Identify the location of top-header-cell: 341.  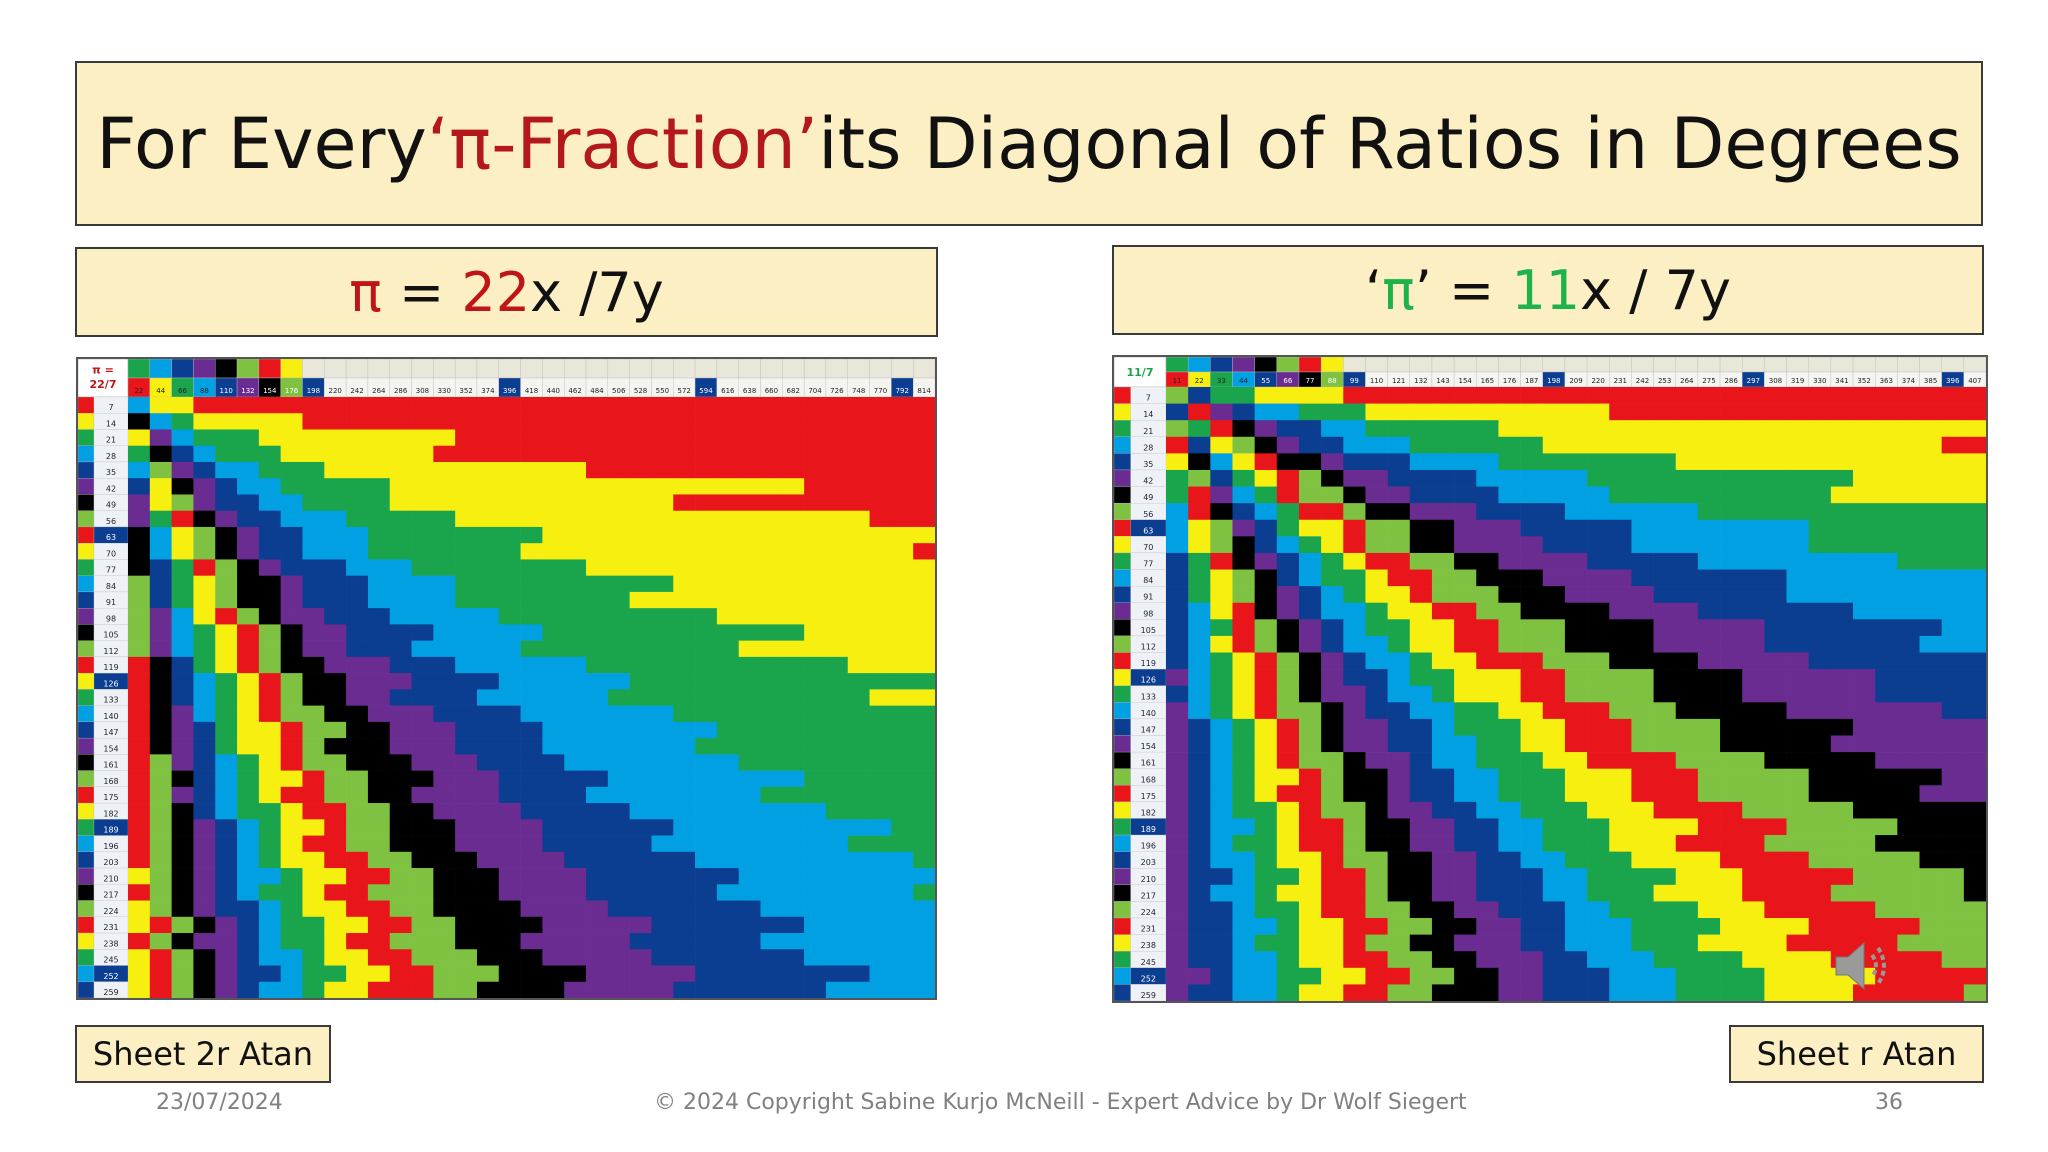
(1841, 381).